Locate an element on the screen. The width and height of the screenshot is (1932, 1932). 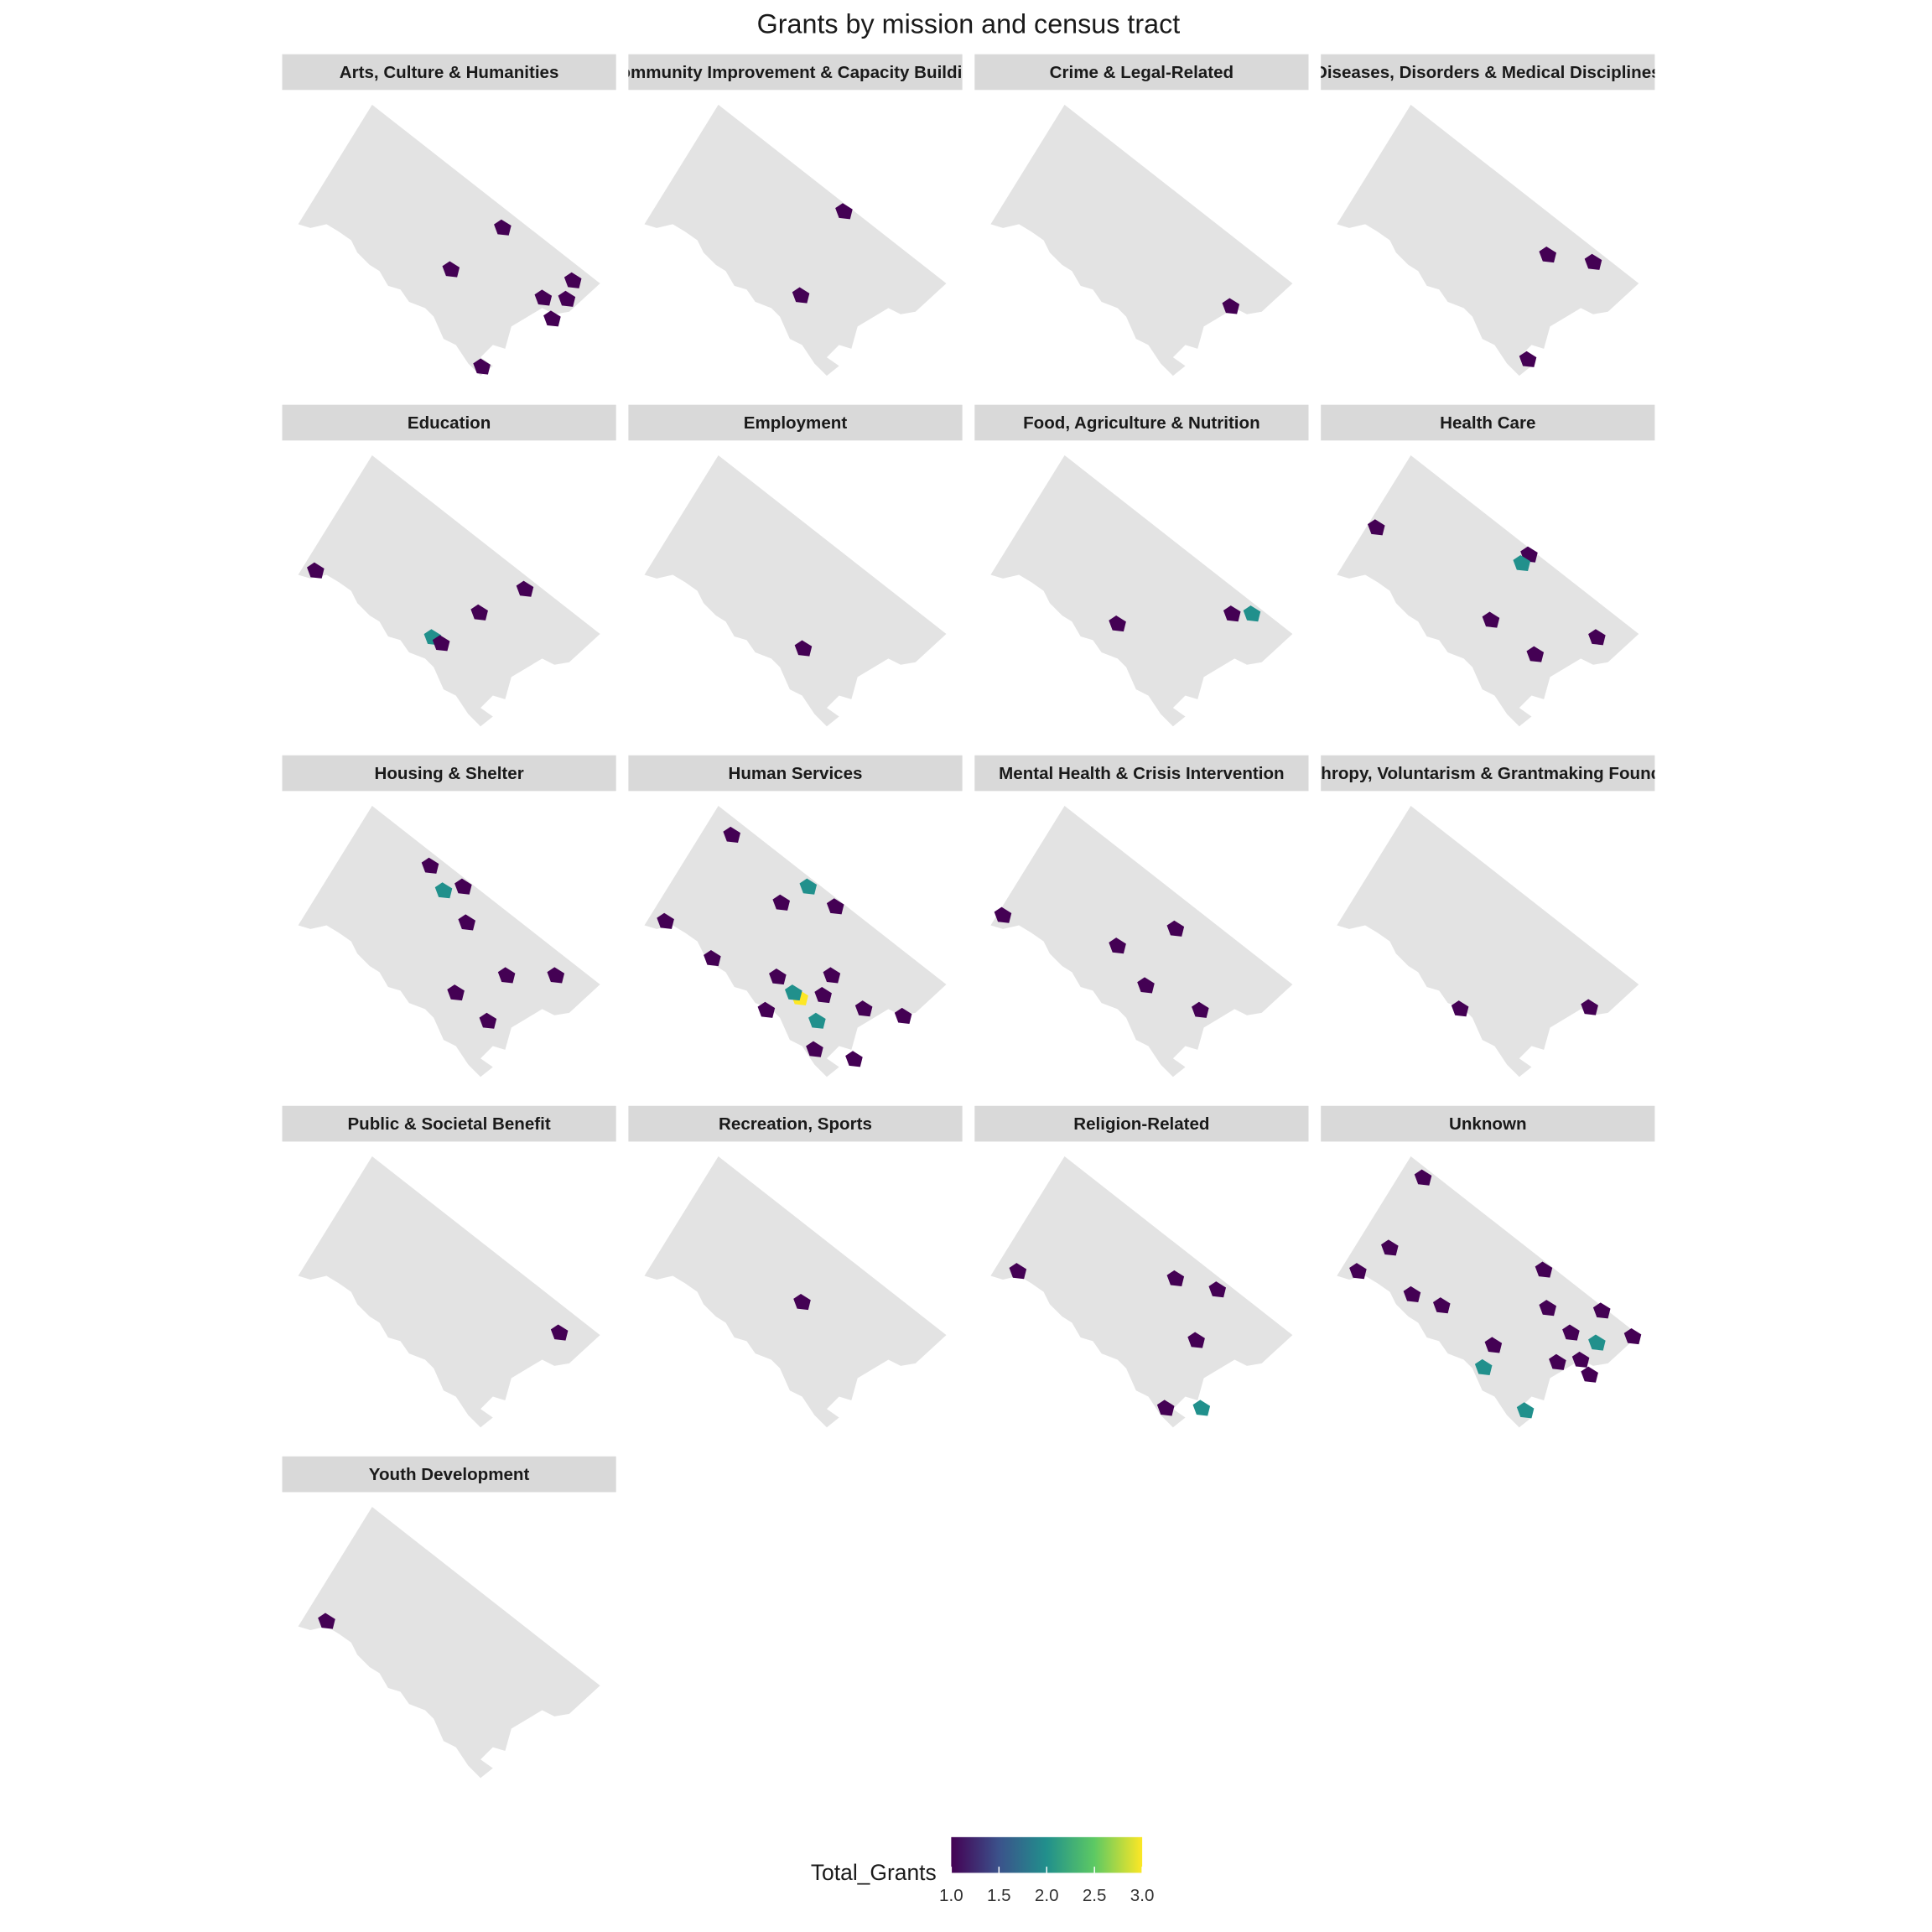
facet-label: Human Services is located at coordinates (795, 773).